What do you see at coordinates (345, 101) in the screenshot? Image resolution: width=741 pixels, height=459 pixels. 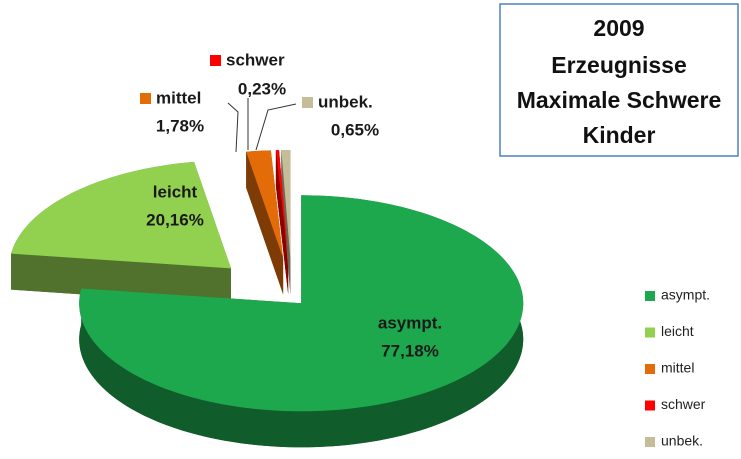 I see `data-label-name: unbek.` at bounding box center [345, 101].